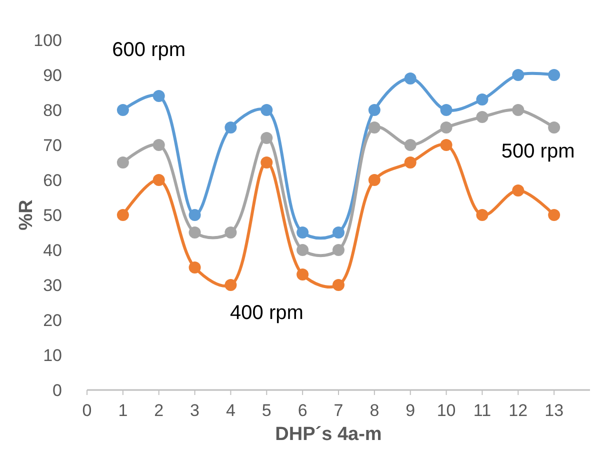  What do you see at coordinates (195, 410) in the screenshot?
I see `x-tick-label: 3` at bounding box center [195, 410].